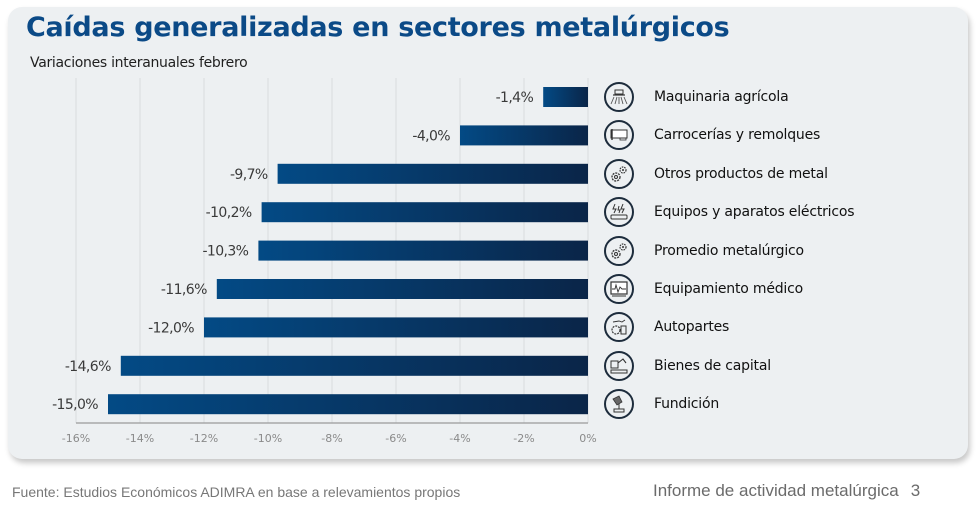 This screenshot has width=980, height=513. I want to click on x-tick-label: 0%, so click(587, 438).